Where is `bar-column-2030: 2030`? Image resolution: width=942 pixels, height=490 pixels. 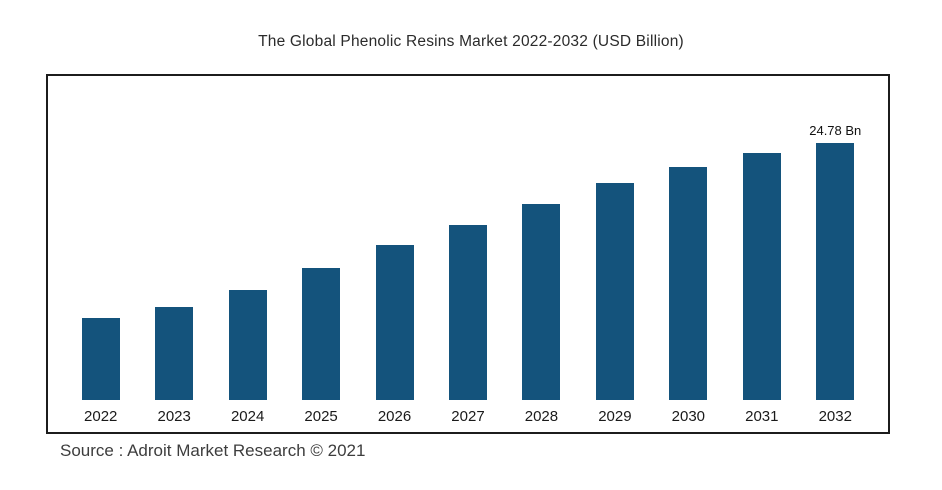
bar-column-2030: 2030 is located at coordinates (688, 254).